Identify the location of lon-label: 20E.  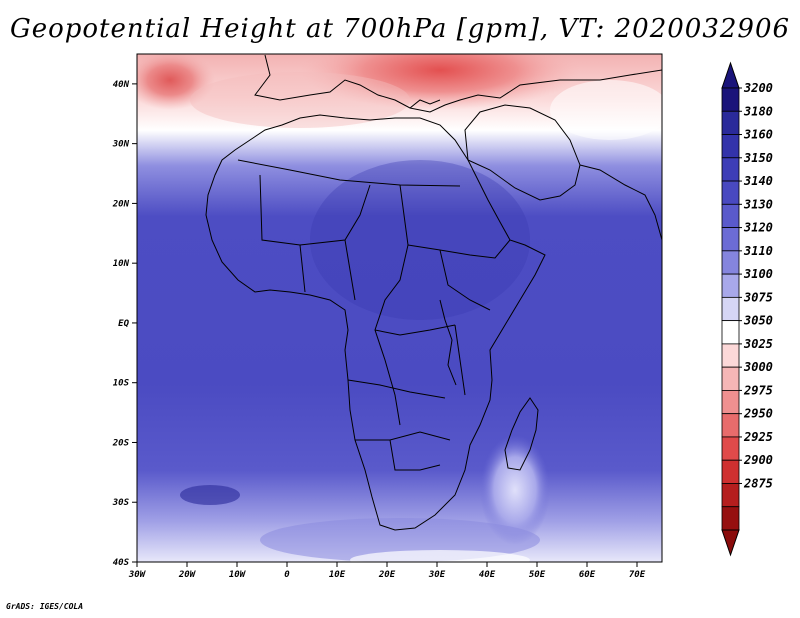
(387, 575).